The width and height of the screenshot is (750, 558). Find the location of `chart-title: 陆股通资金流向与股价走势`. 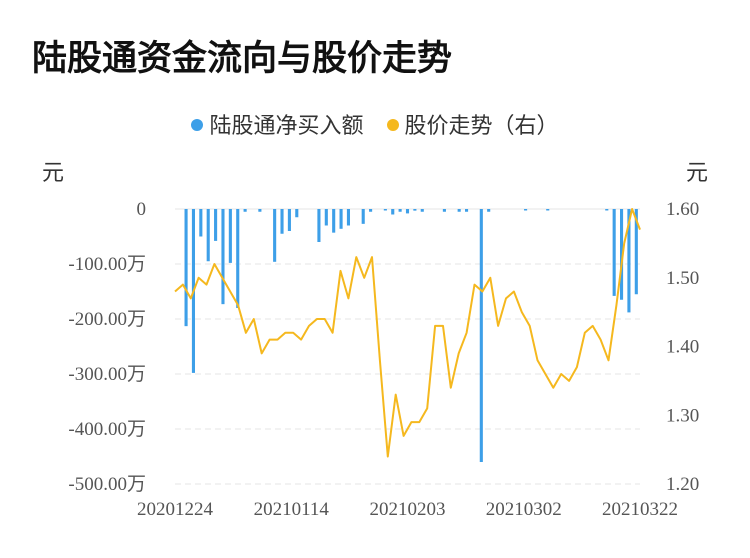

chart-title: 陆股通资金流向与股价走势 is located at coordinates (242, 59).